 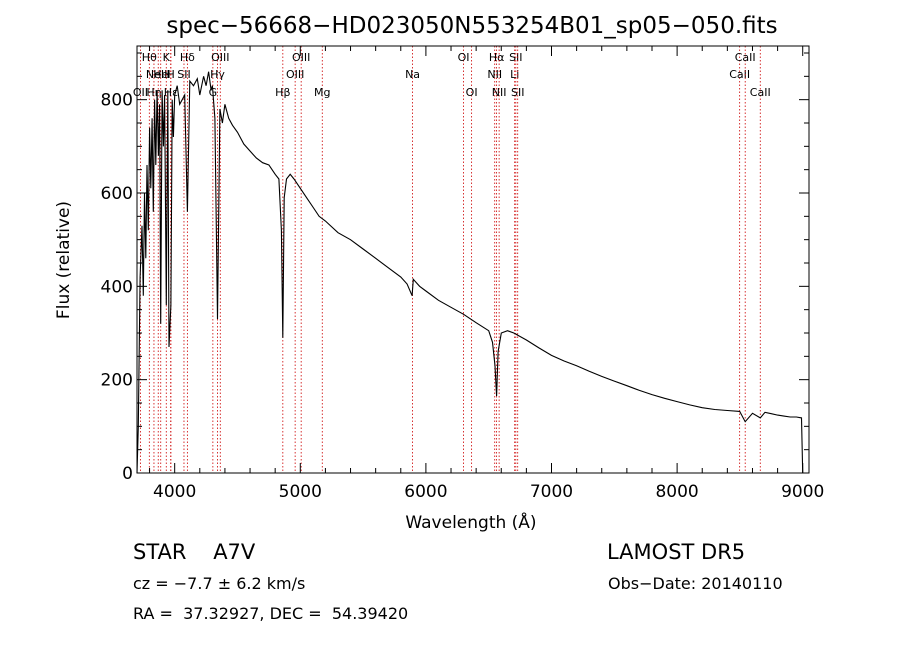 What do you see at coordinates (425, 492) in the screenshot?
I see `x-tick-label: 6000` at bounding box center [425, 492].